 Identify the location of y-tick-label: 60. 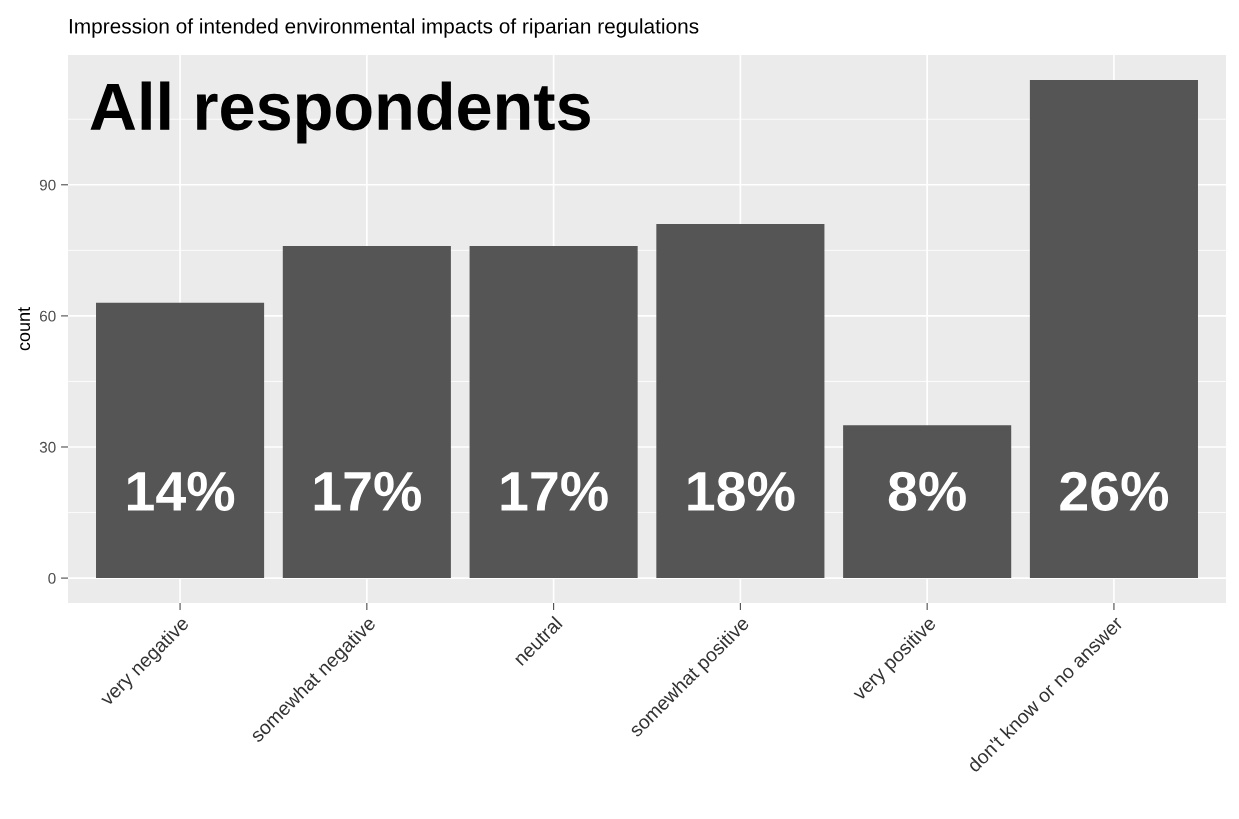
(47, 316).